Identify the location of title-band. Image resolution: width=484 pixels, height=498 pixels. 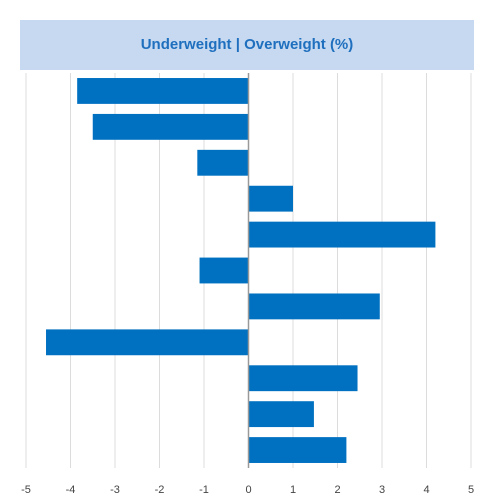
(247, 45).